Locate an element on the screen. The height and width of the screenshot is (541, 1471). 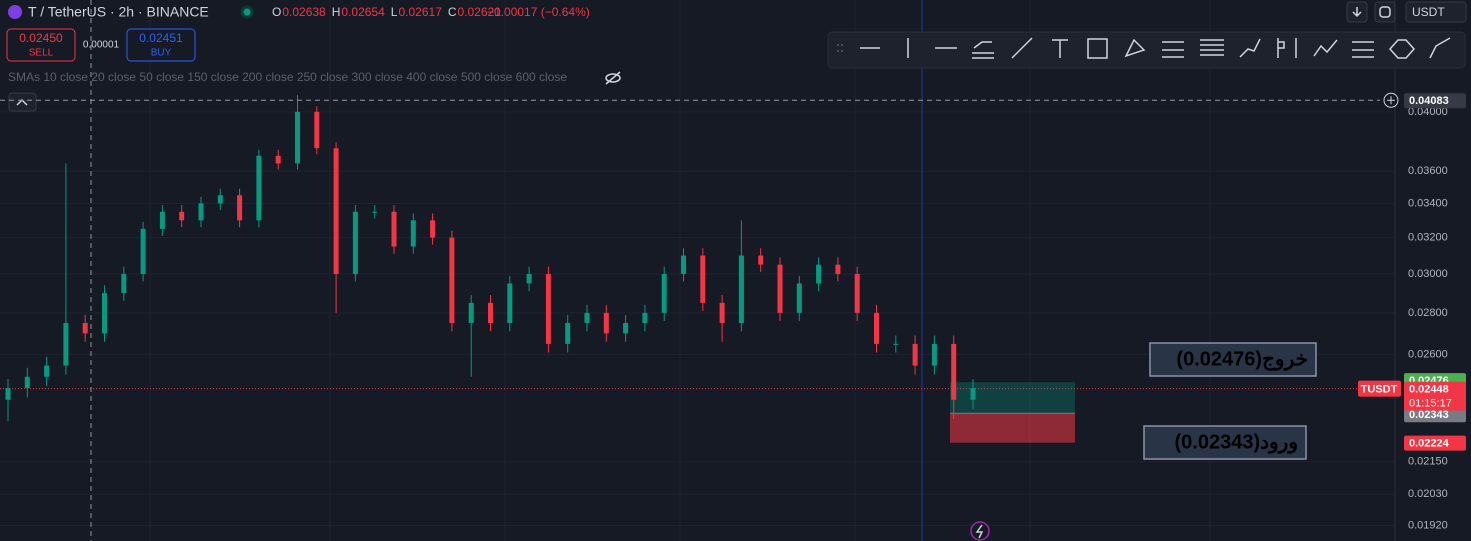
currency: USDT is located at coordinates (1428, 12).